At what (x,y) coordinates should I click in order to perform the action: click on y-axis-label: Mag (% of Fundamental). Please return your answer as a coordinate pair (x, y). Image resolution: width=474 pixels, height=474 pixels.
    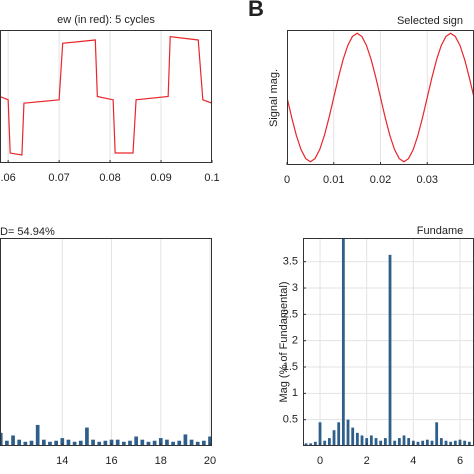
    Looking at the image, I should click on (284, 341).